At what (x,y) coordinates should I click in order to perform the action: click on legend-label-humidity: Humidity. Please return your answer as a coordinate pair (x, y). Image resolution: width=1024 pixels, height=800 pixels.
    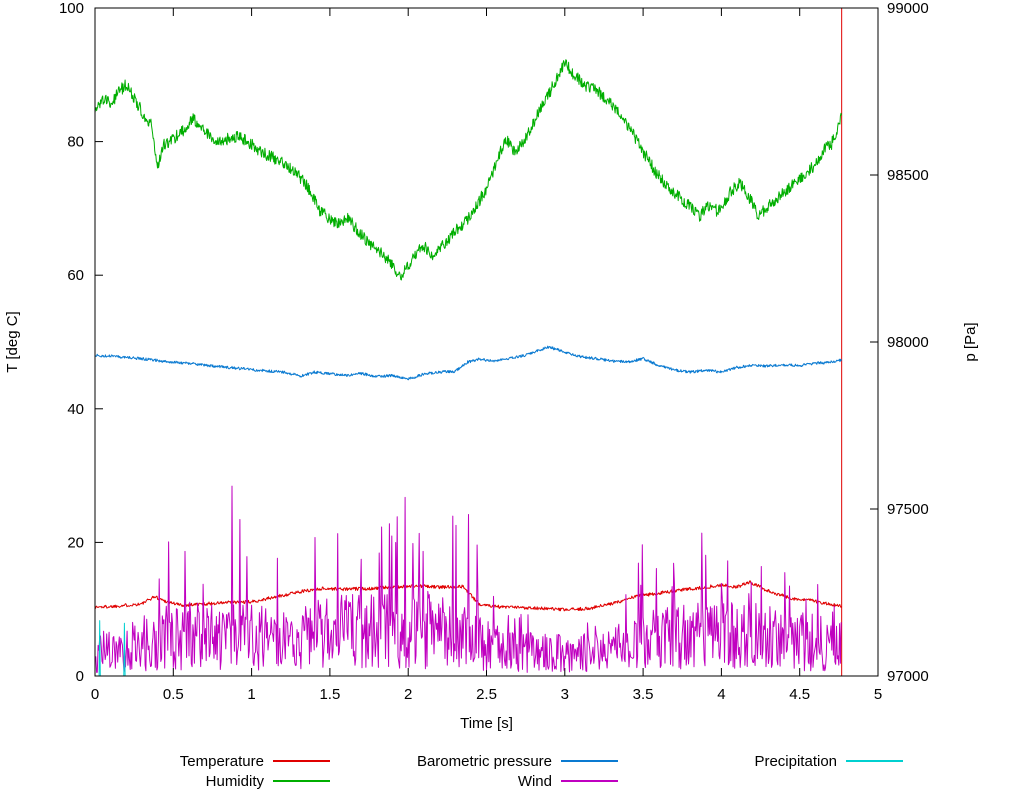
    Looking at the image, I should click on (234, 781).